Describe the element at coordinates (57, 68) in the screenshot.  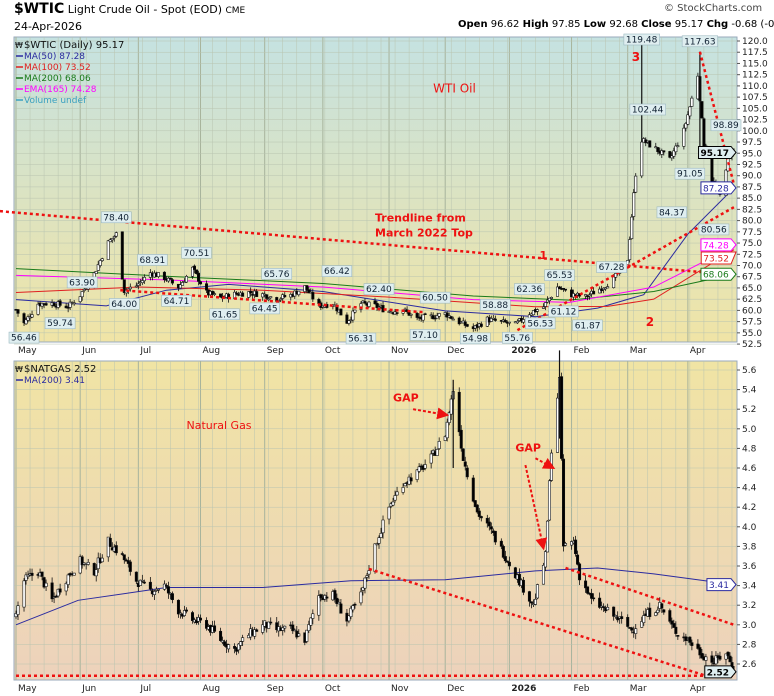
I see `legend-entry: MA(100) 73.52` at that location.